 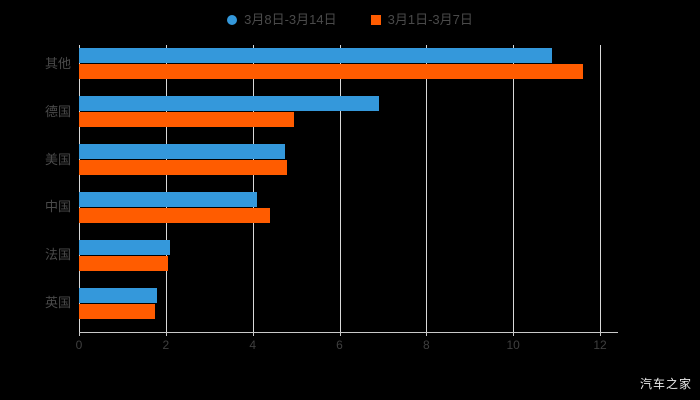 I want to click on category-label-5: 法国, so click(x=57, y=255).